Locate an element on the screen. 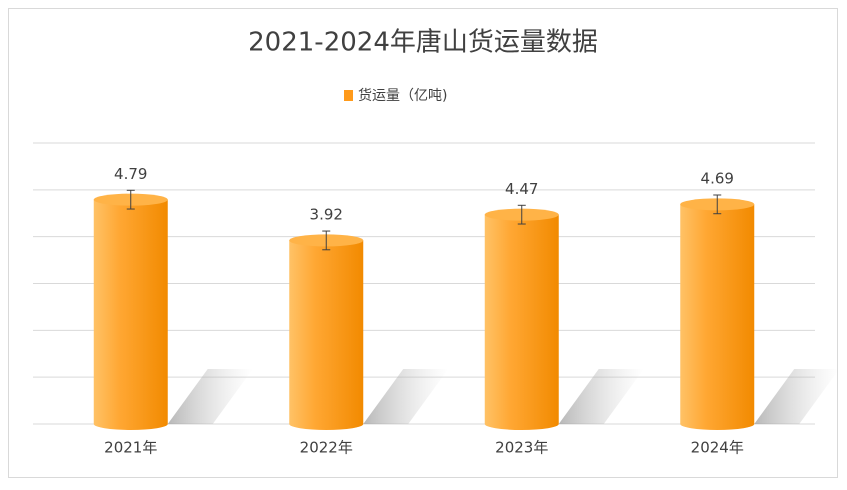 The width and height of the screenshot is (847, 490). data-label: 3.92 is located at coordinates (326, 215).